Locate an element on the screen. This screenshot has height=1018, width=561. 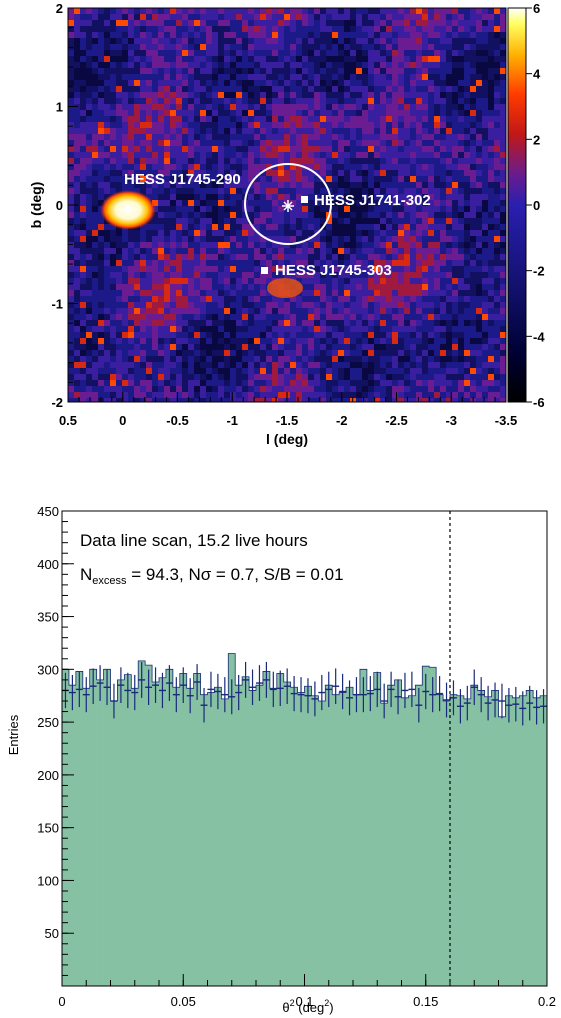
label-hess-j1741-302: HESS J1741-302 is located at coordinates (372, 200).